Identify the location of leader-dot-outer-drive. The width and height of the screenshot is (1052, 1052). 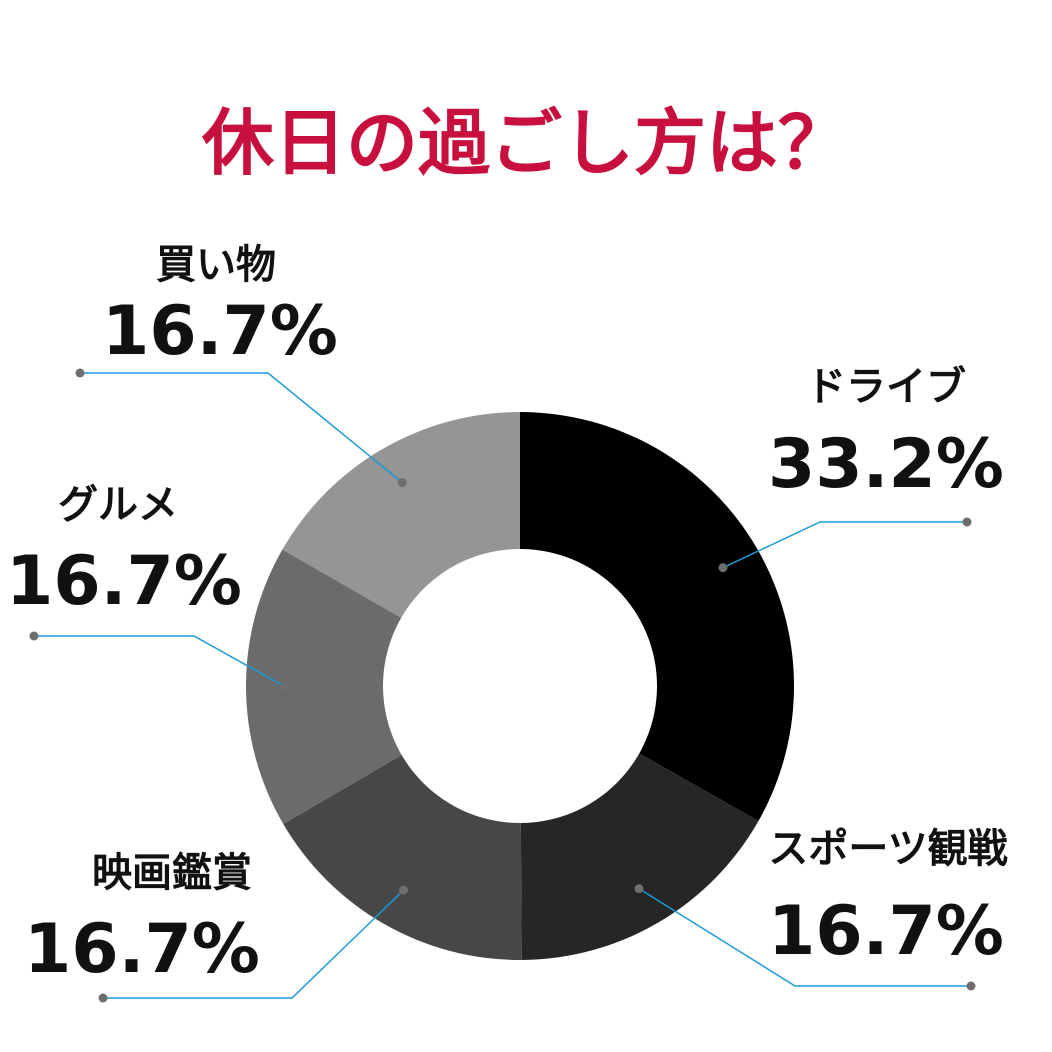
(967, 522).